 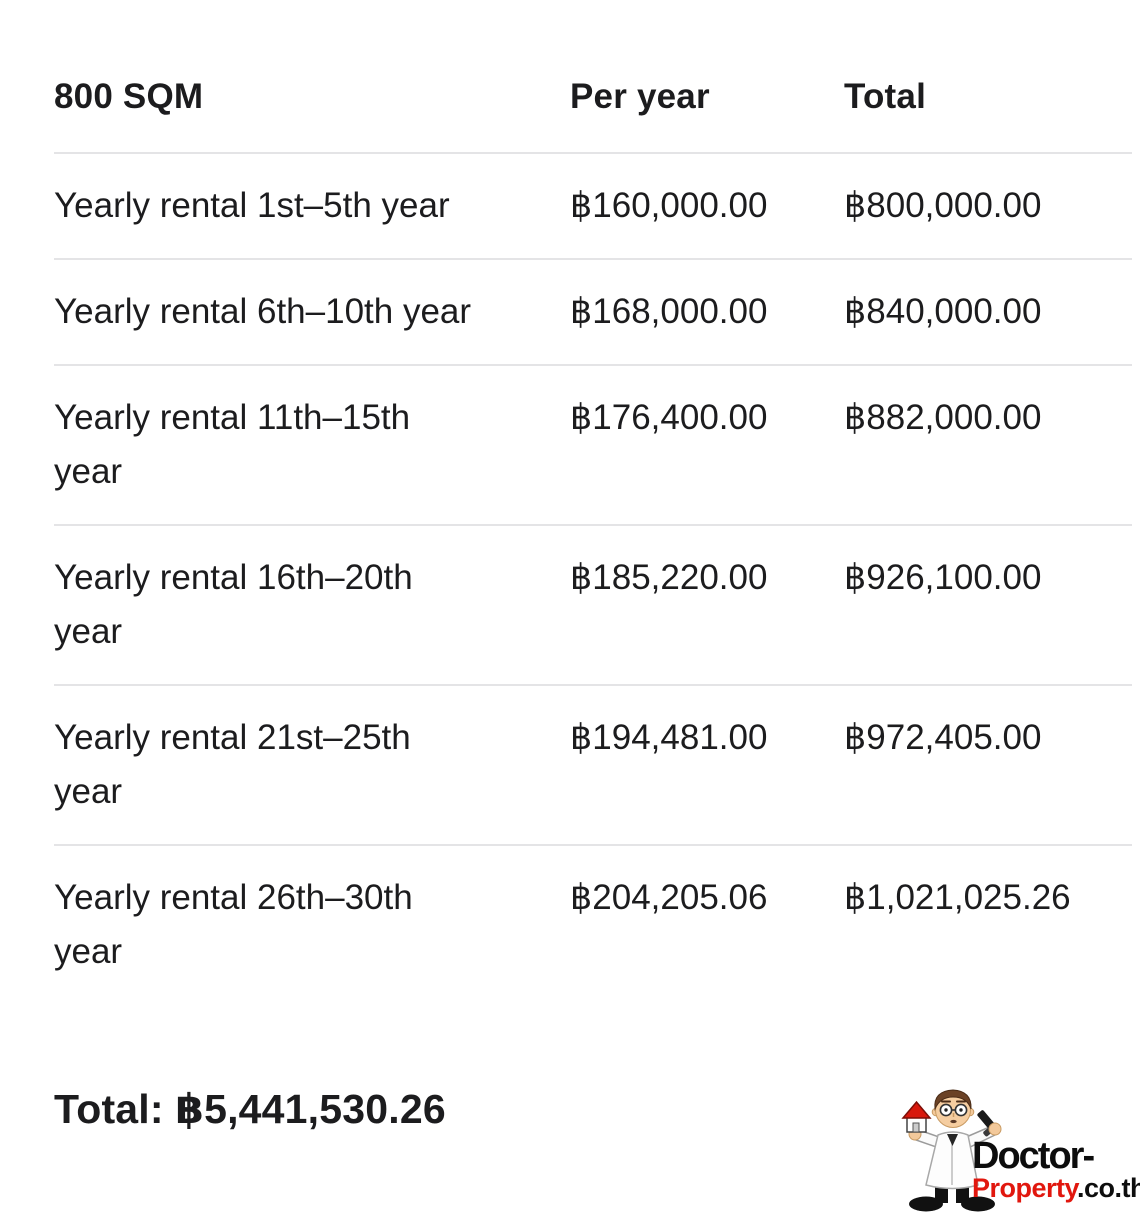 What do you see at coordinates (1033, 1156) in the screenshot?
I see `logo-text-doctor: Doctor-` at bounding box center [1033, 1156].